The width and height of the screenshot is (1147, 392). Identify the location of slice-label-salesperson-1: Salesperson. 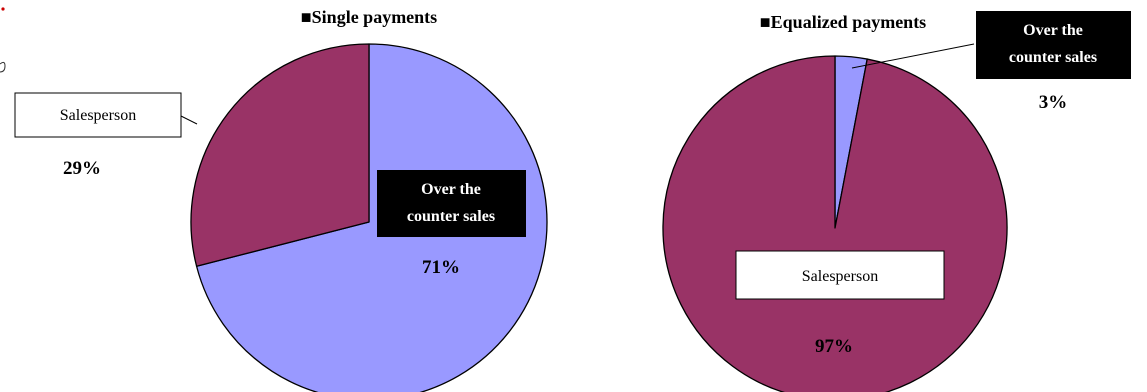
(98, 115).